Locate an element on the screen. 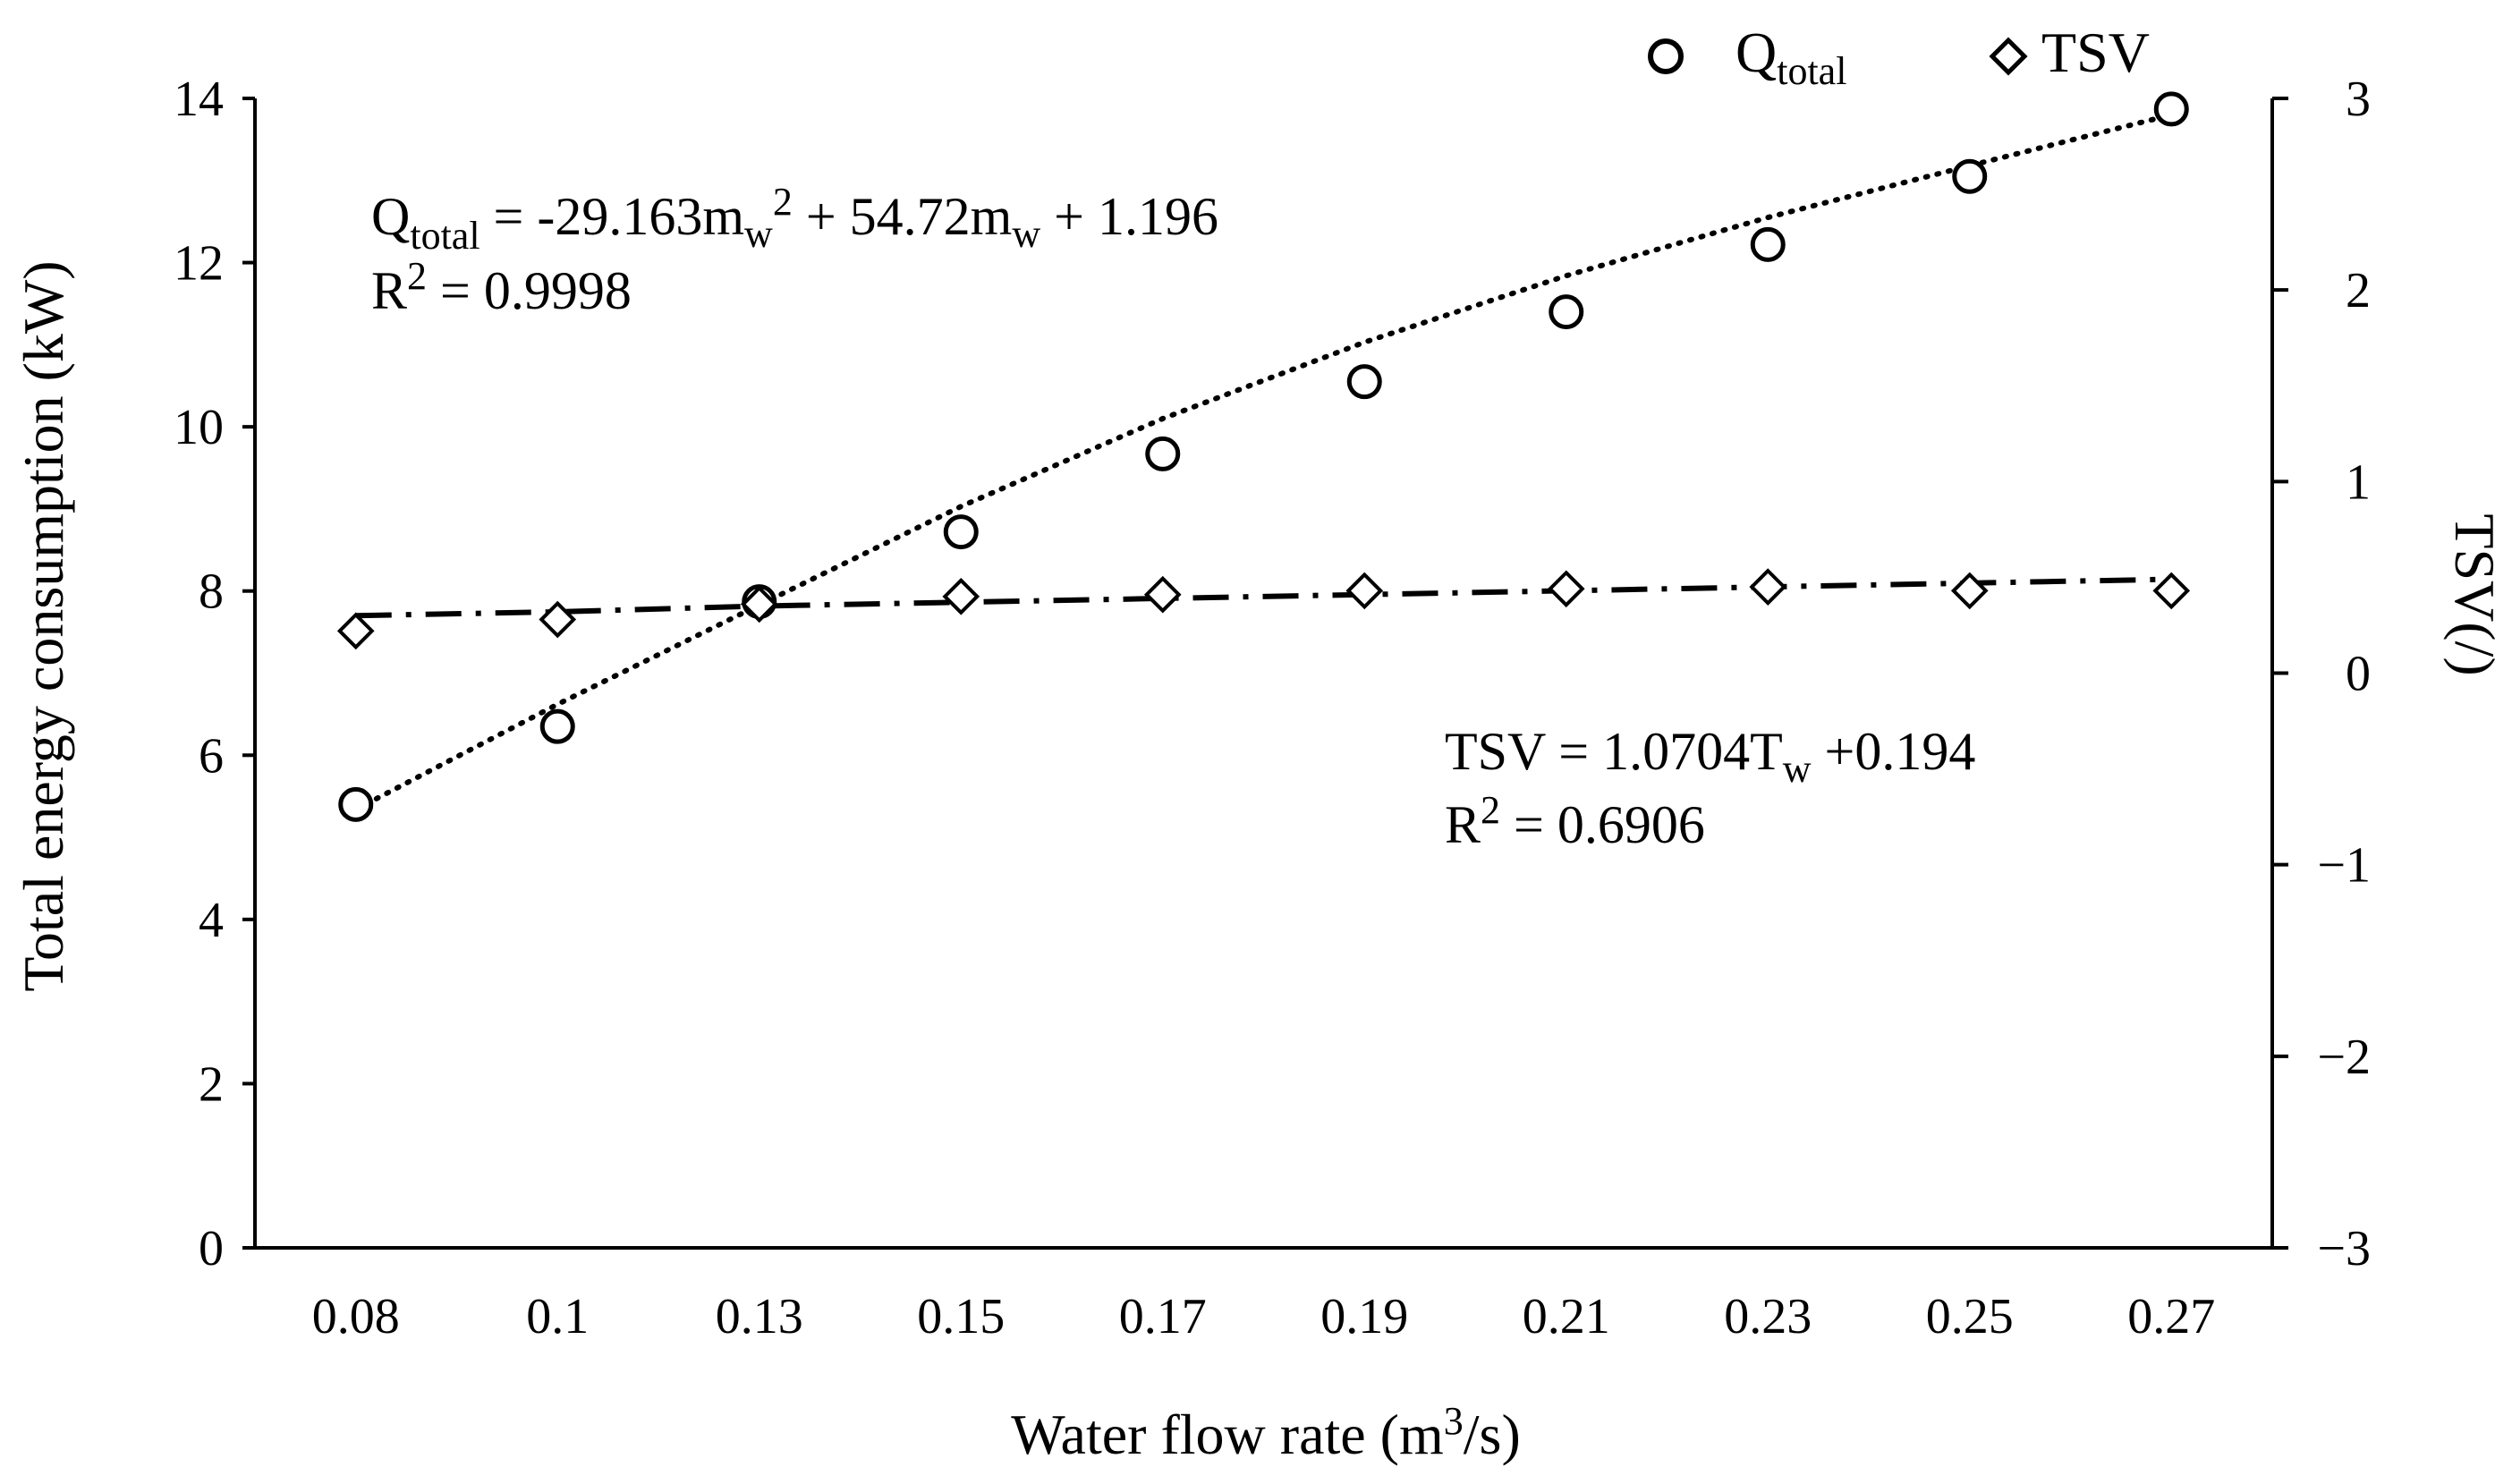 The height and width of the screenshot is (1484, 2495). y2-axis-title: TSV(/) is located at coordinates (2469, 594).